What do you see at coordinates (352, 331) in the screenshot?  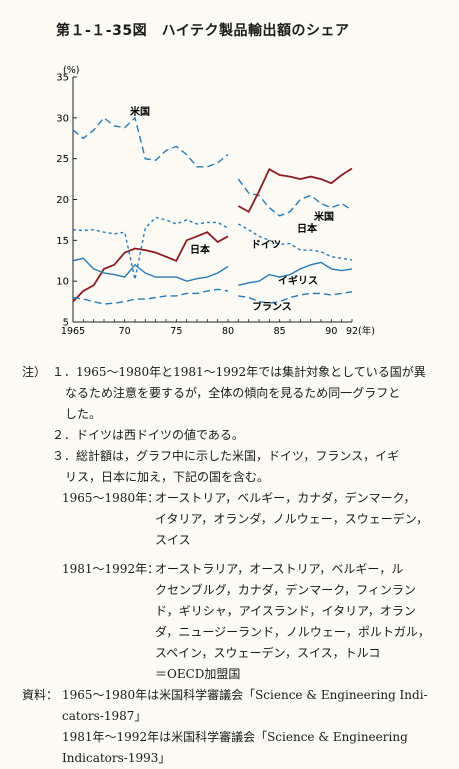 I see `x-tick-label: 92` at bounding box center [352, 331].